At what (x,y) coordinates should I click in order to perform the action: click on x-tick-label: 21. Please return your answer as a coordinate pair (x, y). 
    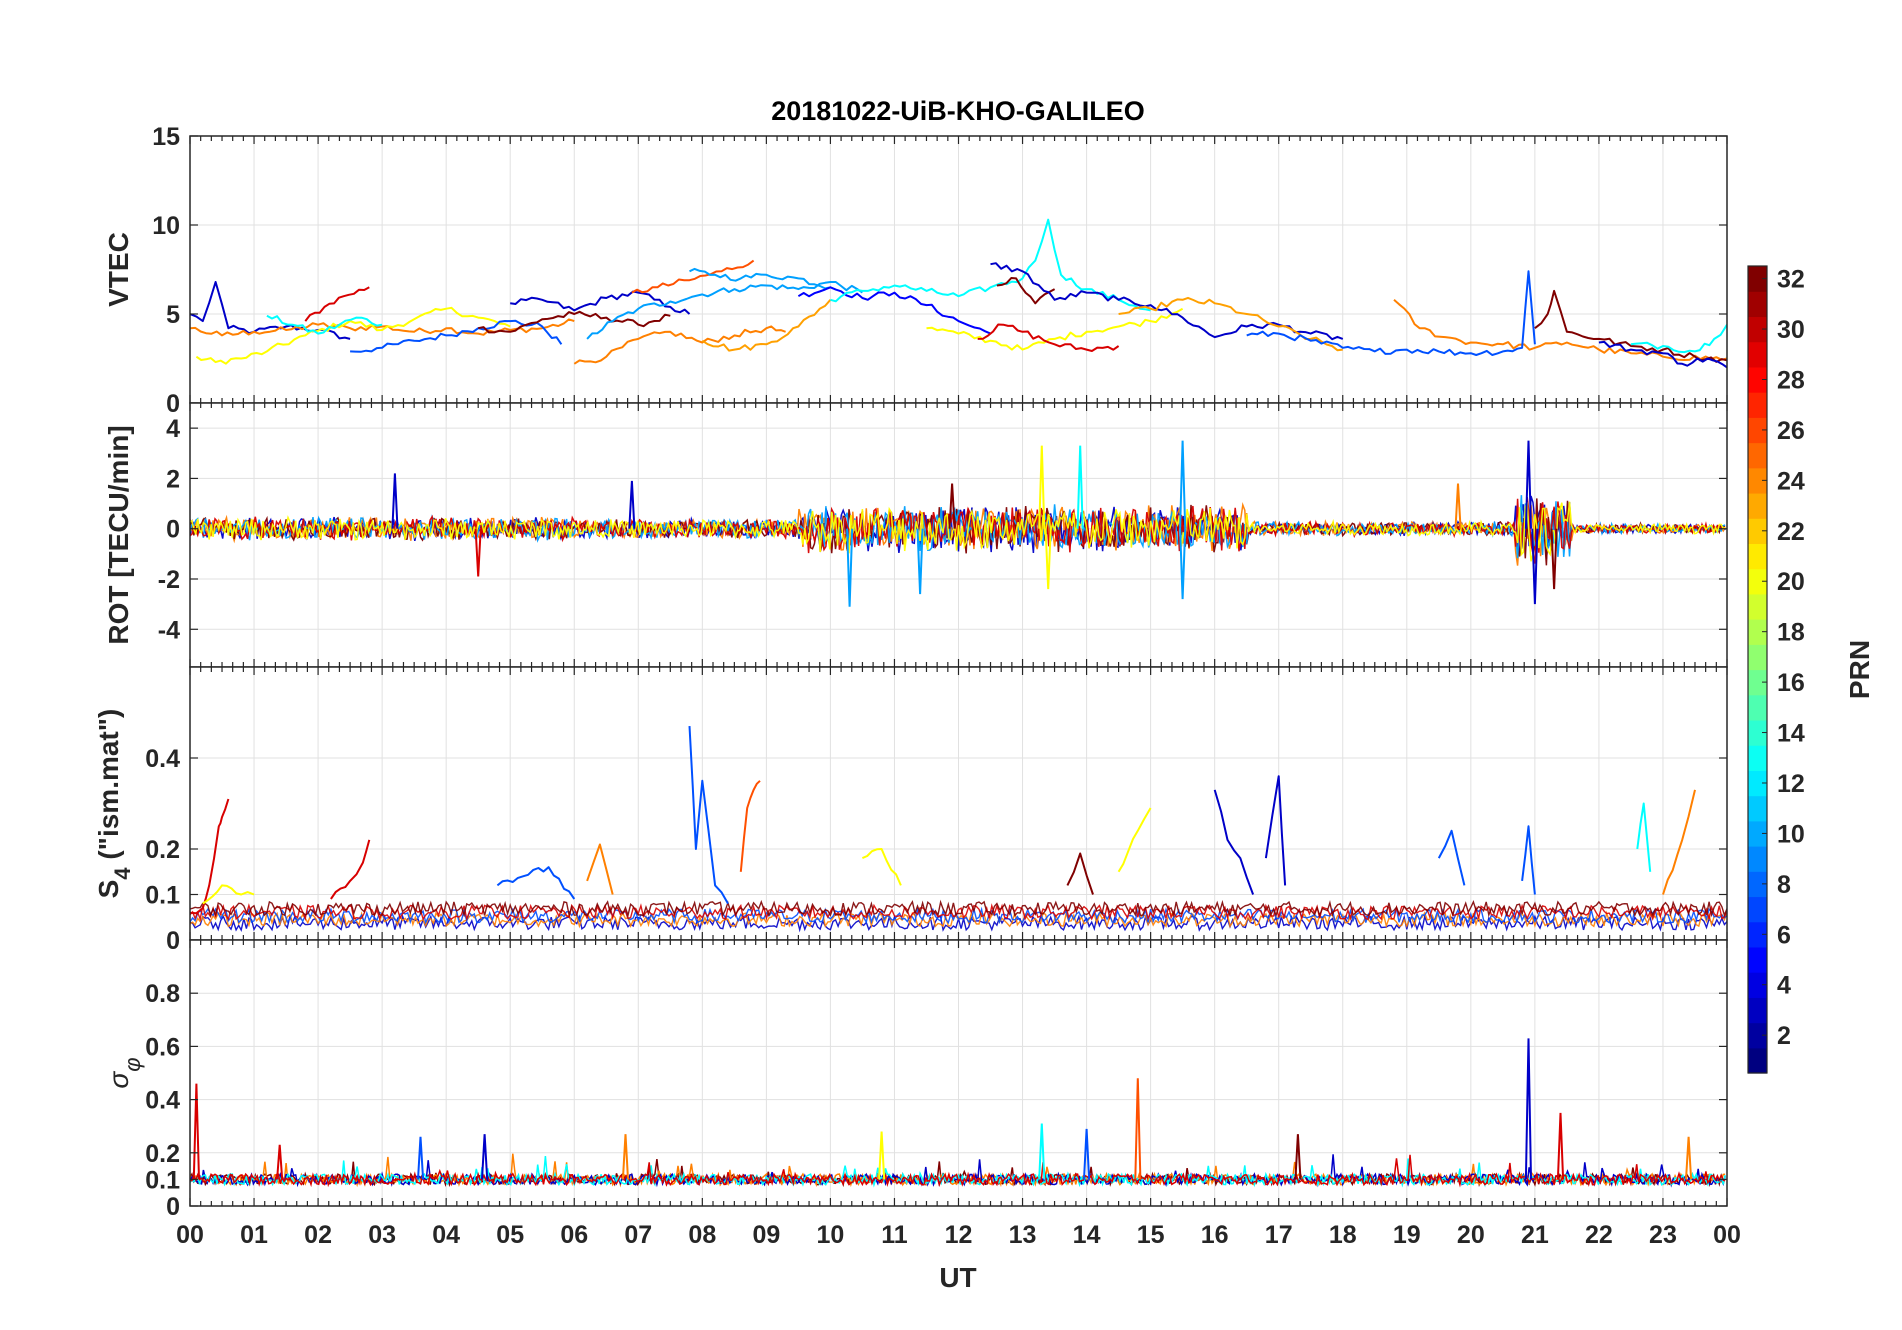
    Looking at the image, I should click on (1535, 1235).